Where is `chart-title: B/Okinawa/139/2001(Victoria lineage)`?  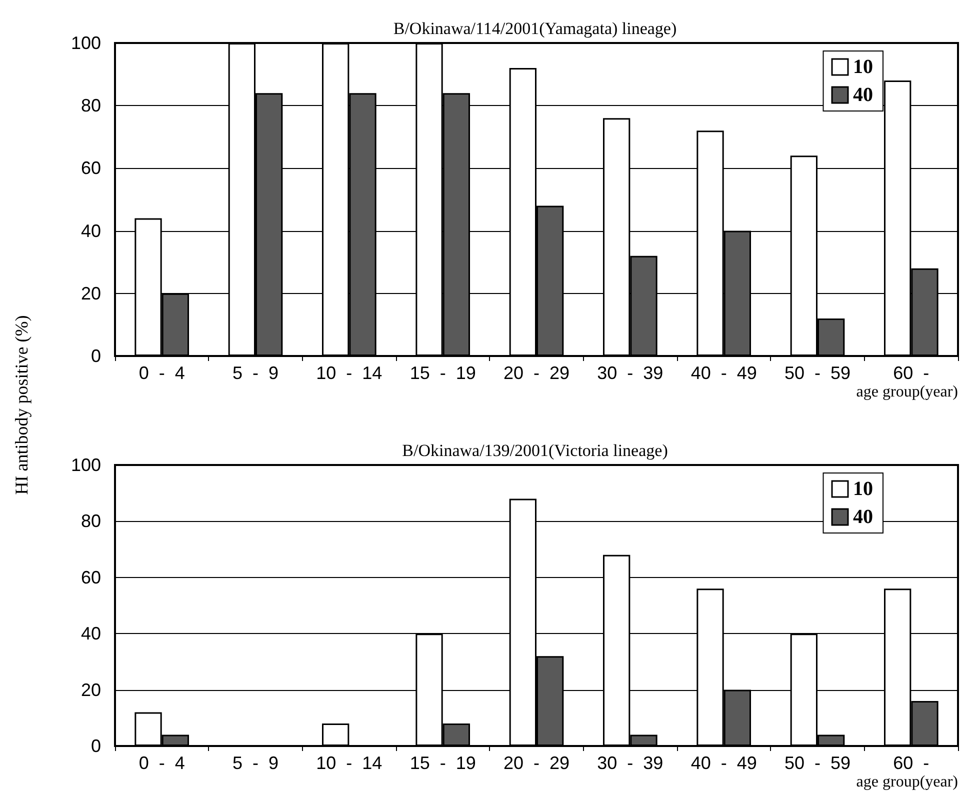 chart-title: B/Okinawa/139/2001(Victoria lineage) is located at coordinates (535, 450).